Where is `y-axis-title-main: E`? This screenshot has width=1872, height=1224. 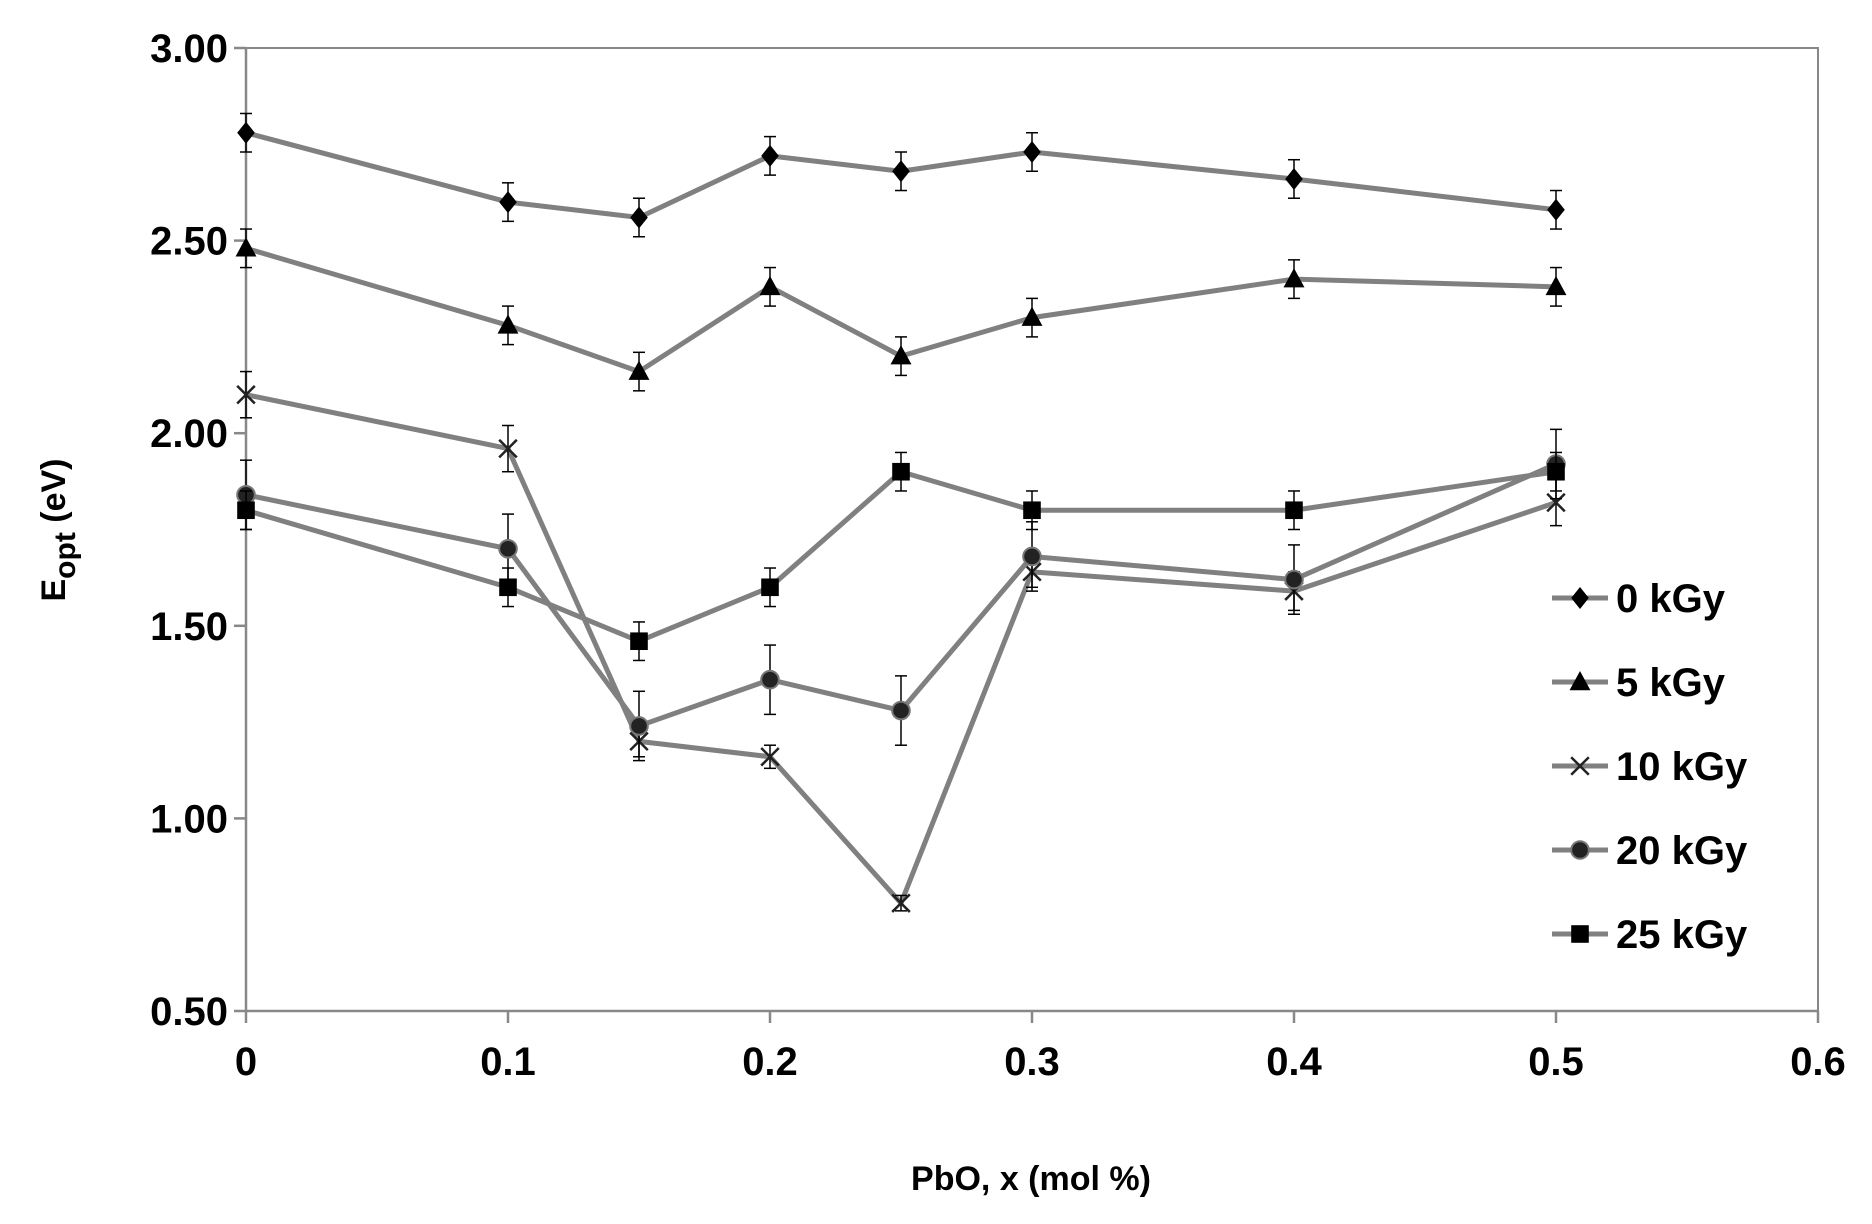
y-axis-title-main: E is located at coordinates (54, 590).